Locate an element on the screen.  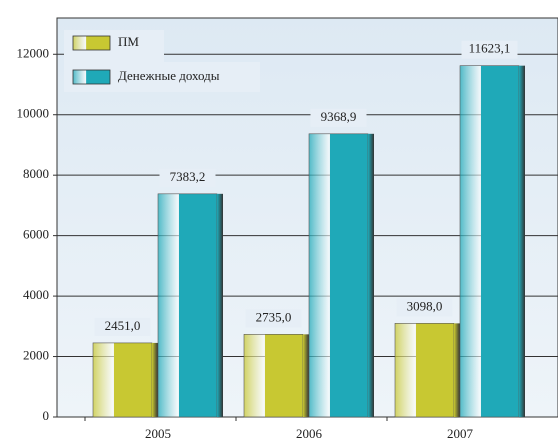
data-label: 7383,2 is located at coordinates (188, 176).